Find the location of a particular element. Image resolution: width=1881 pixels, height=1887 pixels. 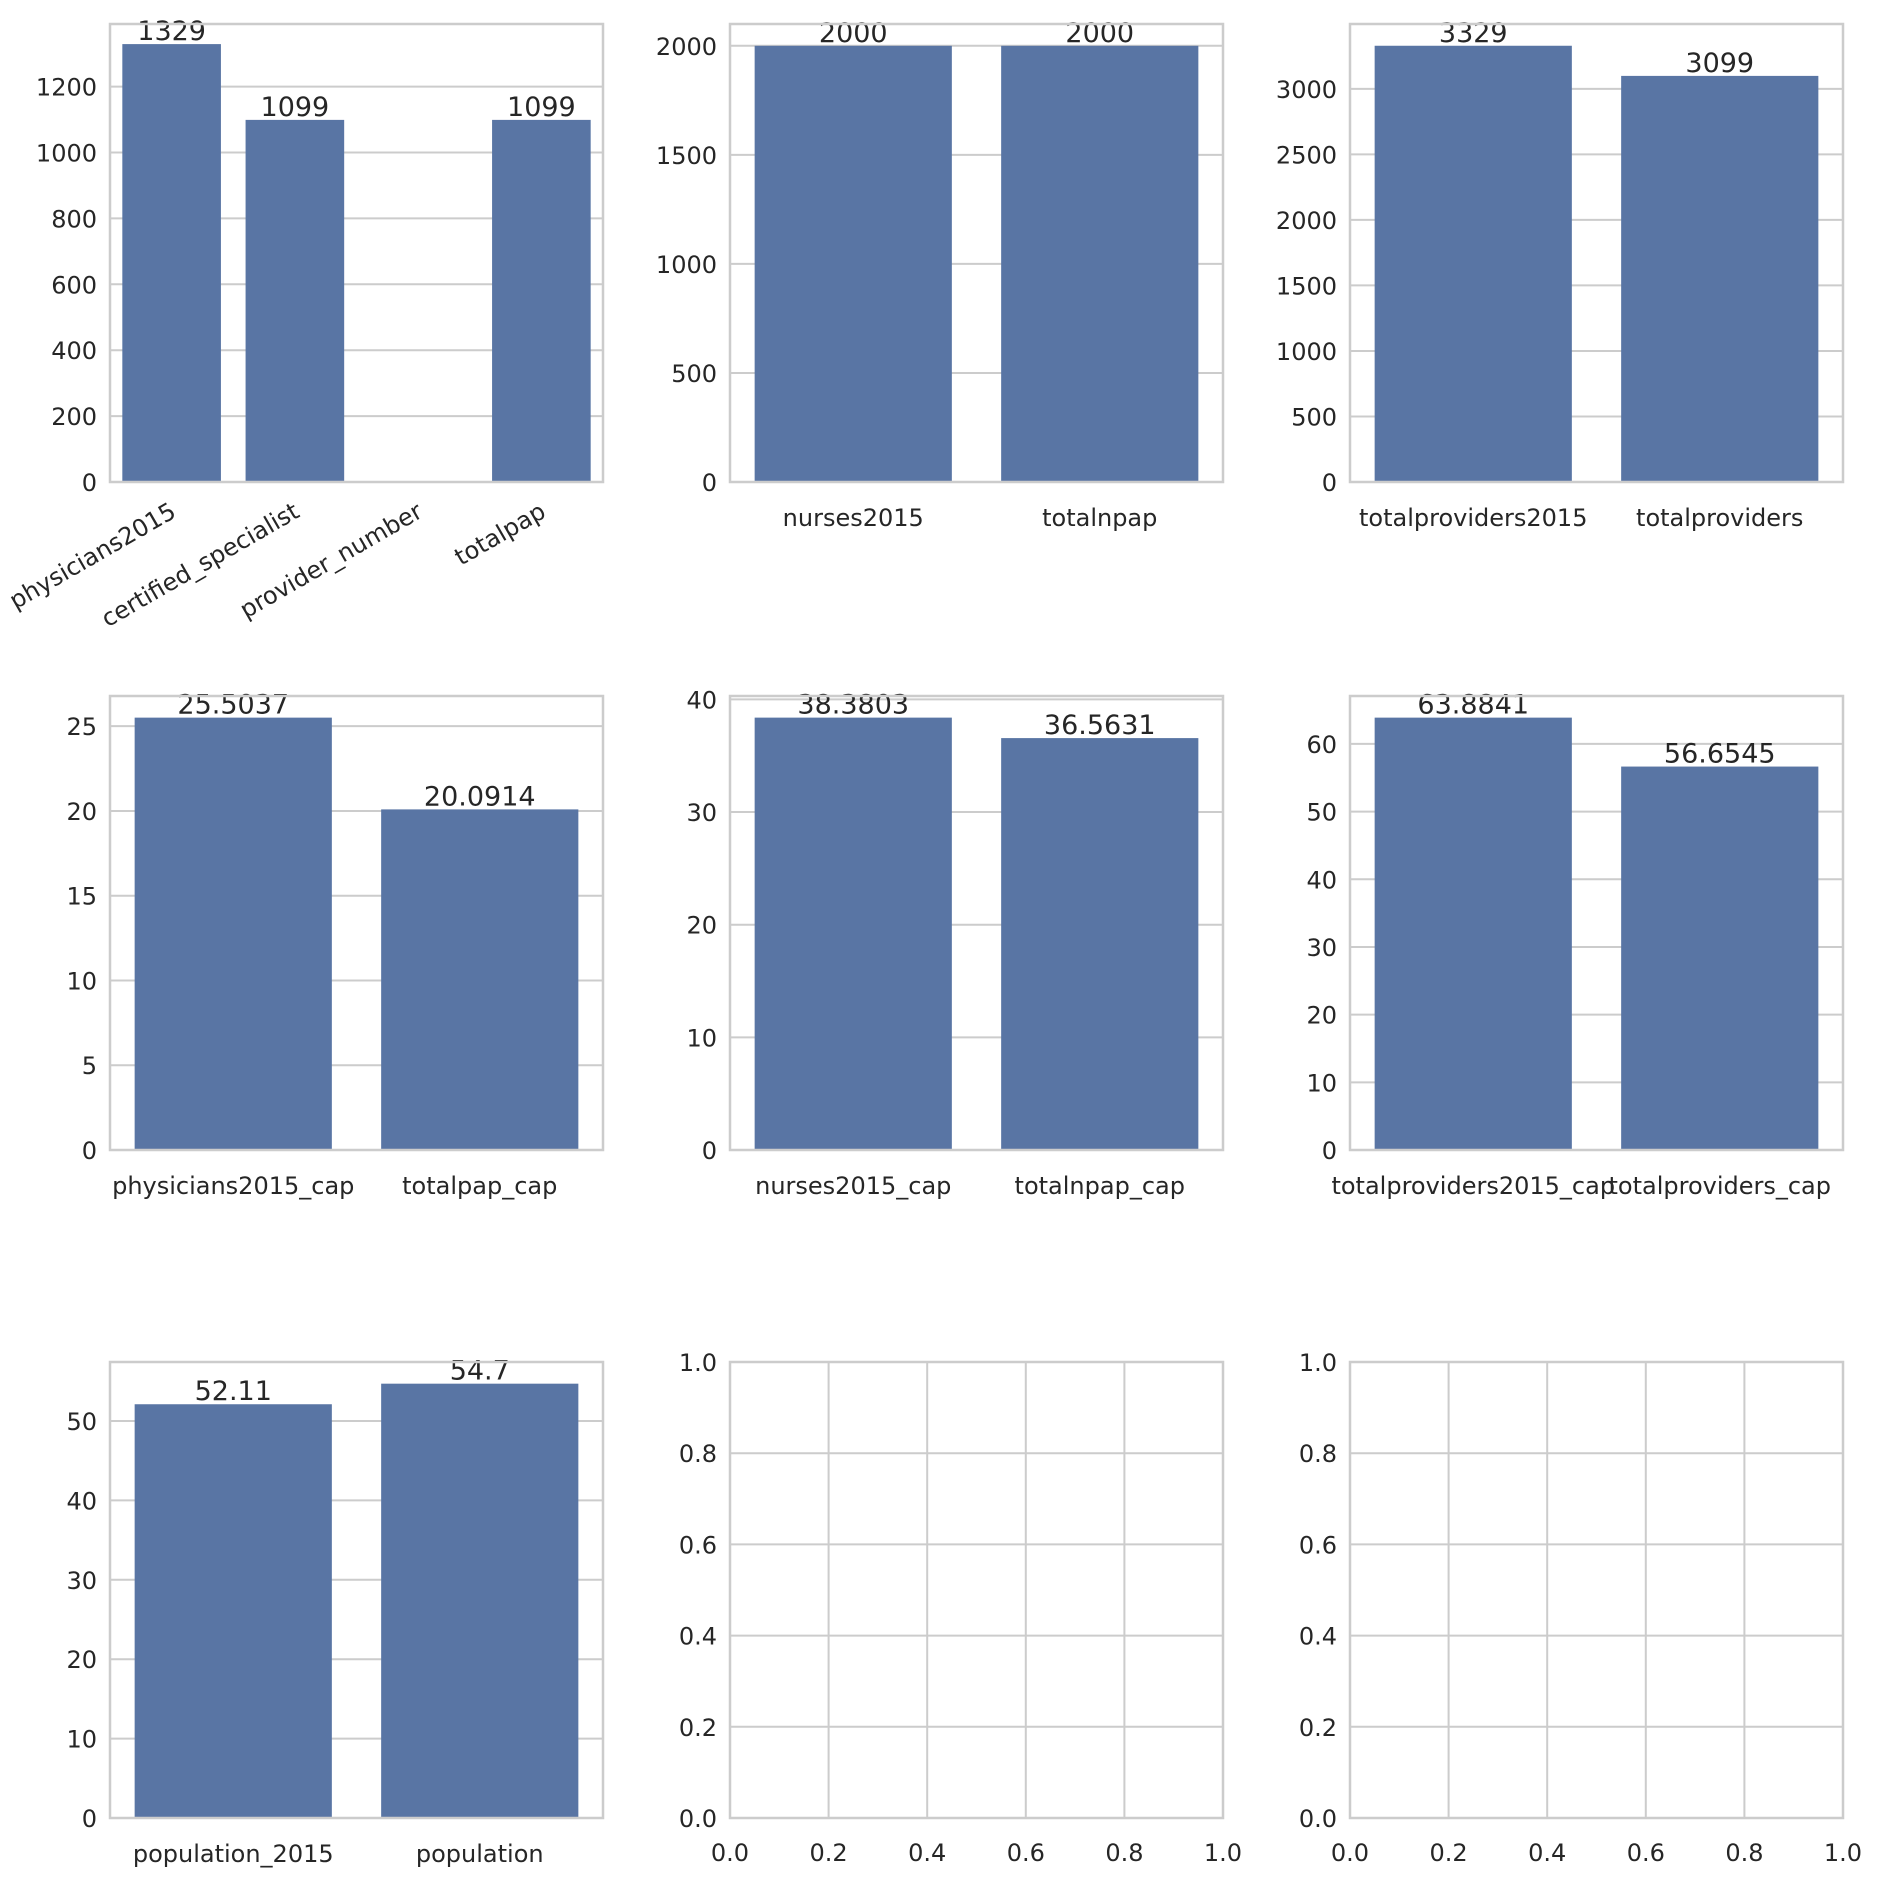

bar-totalpap is located at coordinates (541, 300).